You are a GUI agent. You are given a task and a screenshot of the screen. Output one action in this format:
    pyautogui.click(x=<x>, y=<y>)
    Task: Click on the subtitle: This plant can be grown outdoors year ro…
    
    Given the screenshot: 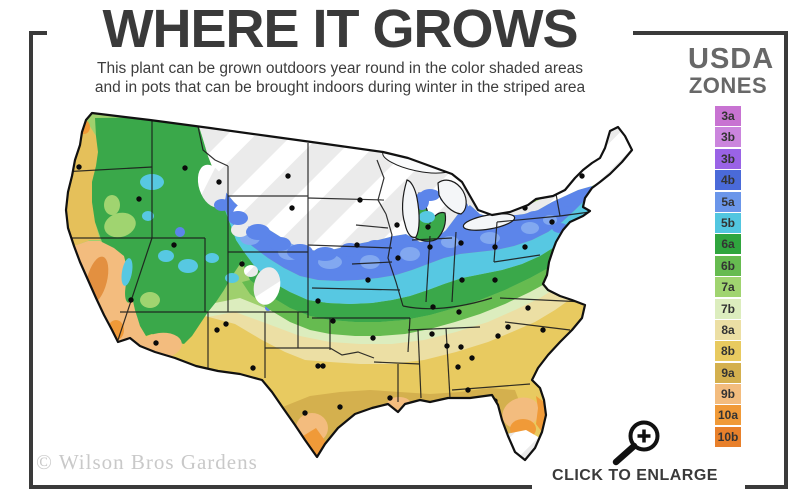 What is the action you would take?
    pyautogui.click(x=340, y=78)
    